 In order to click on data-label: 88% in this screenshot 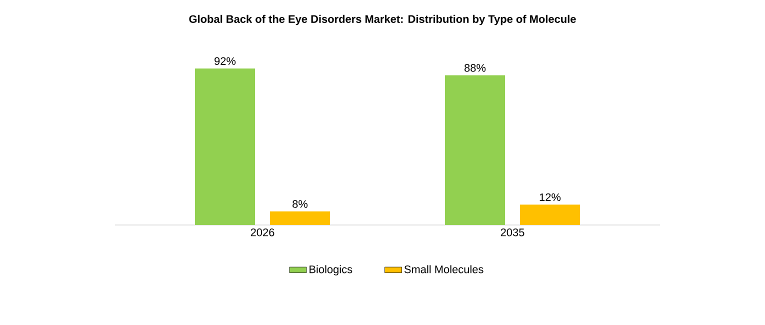, I will do `click(475, 68)`.